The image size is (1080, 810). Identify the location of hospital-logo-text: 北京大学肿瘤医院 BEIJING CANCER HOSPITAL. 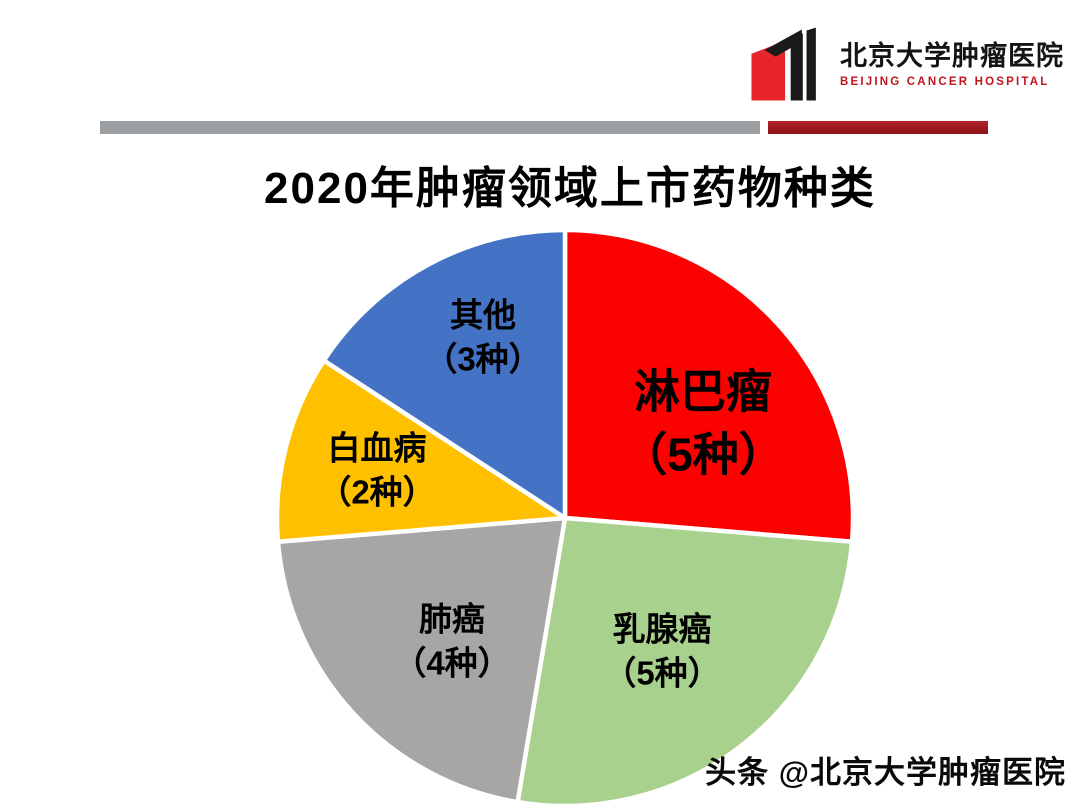
(952, 64).